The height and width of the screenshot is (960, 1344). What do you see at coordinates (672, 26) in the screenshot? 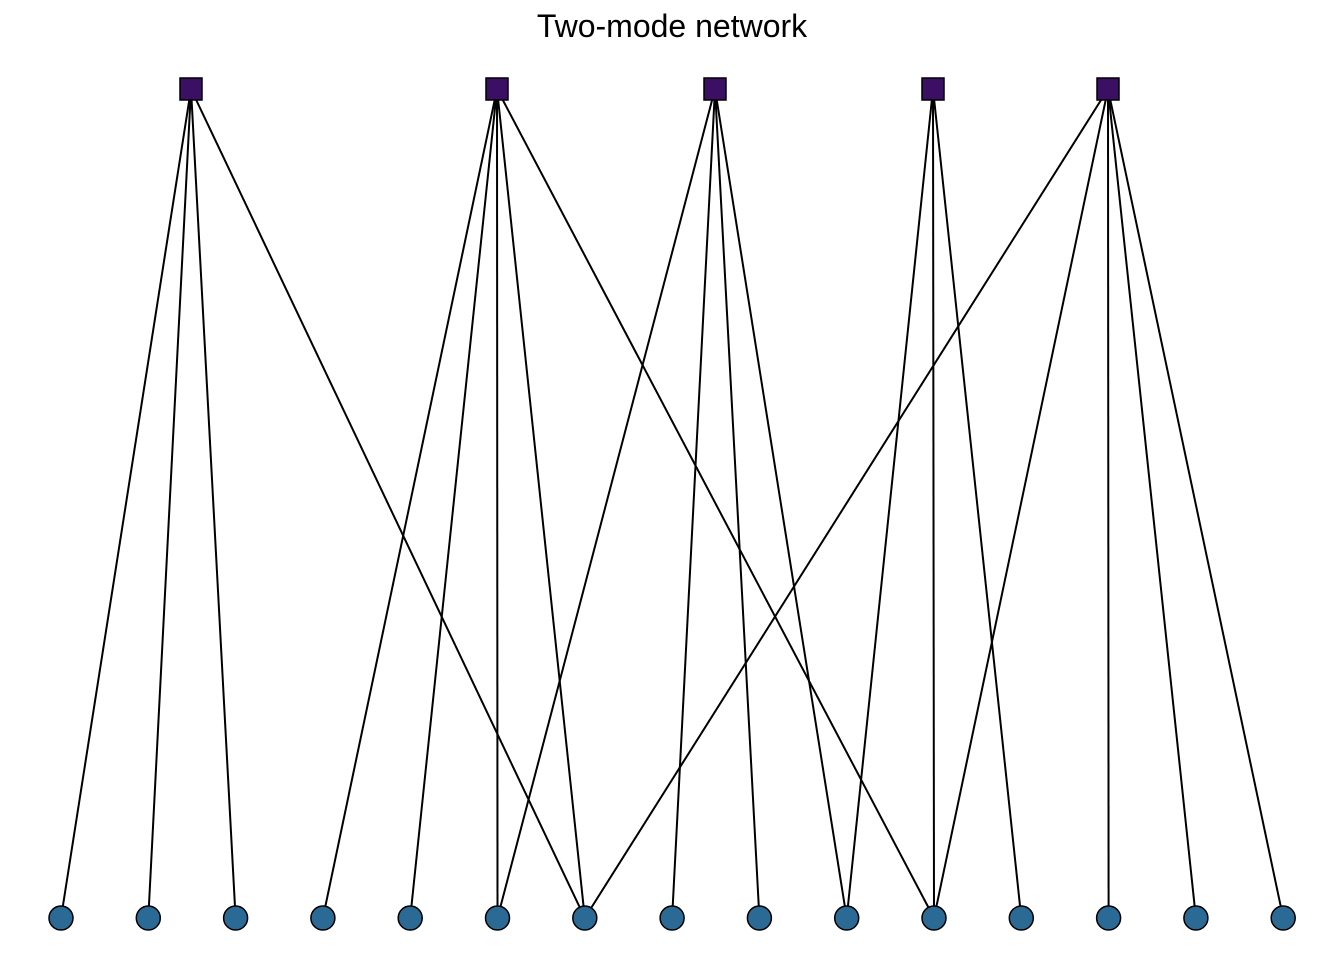
I see `diagram-title: Two-mode network` at bounding box center [672, 26].